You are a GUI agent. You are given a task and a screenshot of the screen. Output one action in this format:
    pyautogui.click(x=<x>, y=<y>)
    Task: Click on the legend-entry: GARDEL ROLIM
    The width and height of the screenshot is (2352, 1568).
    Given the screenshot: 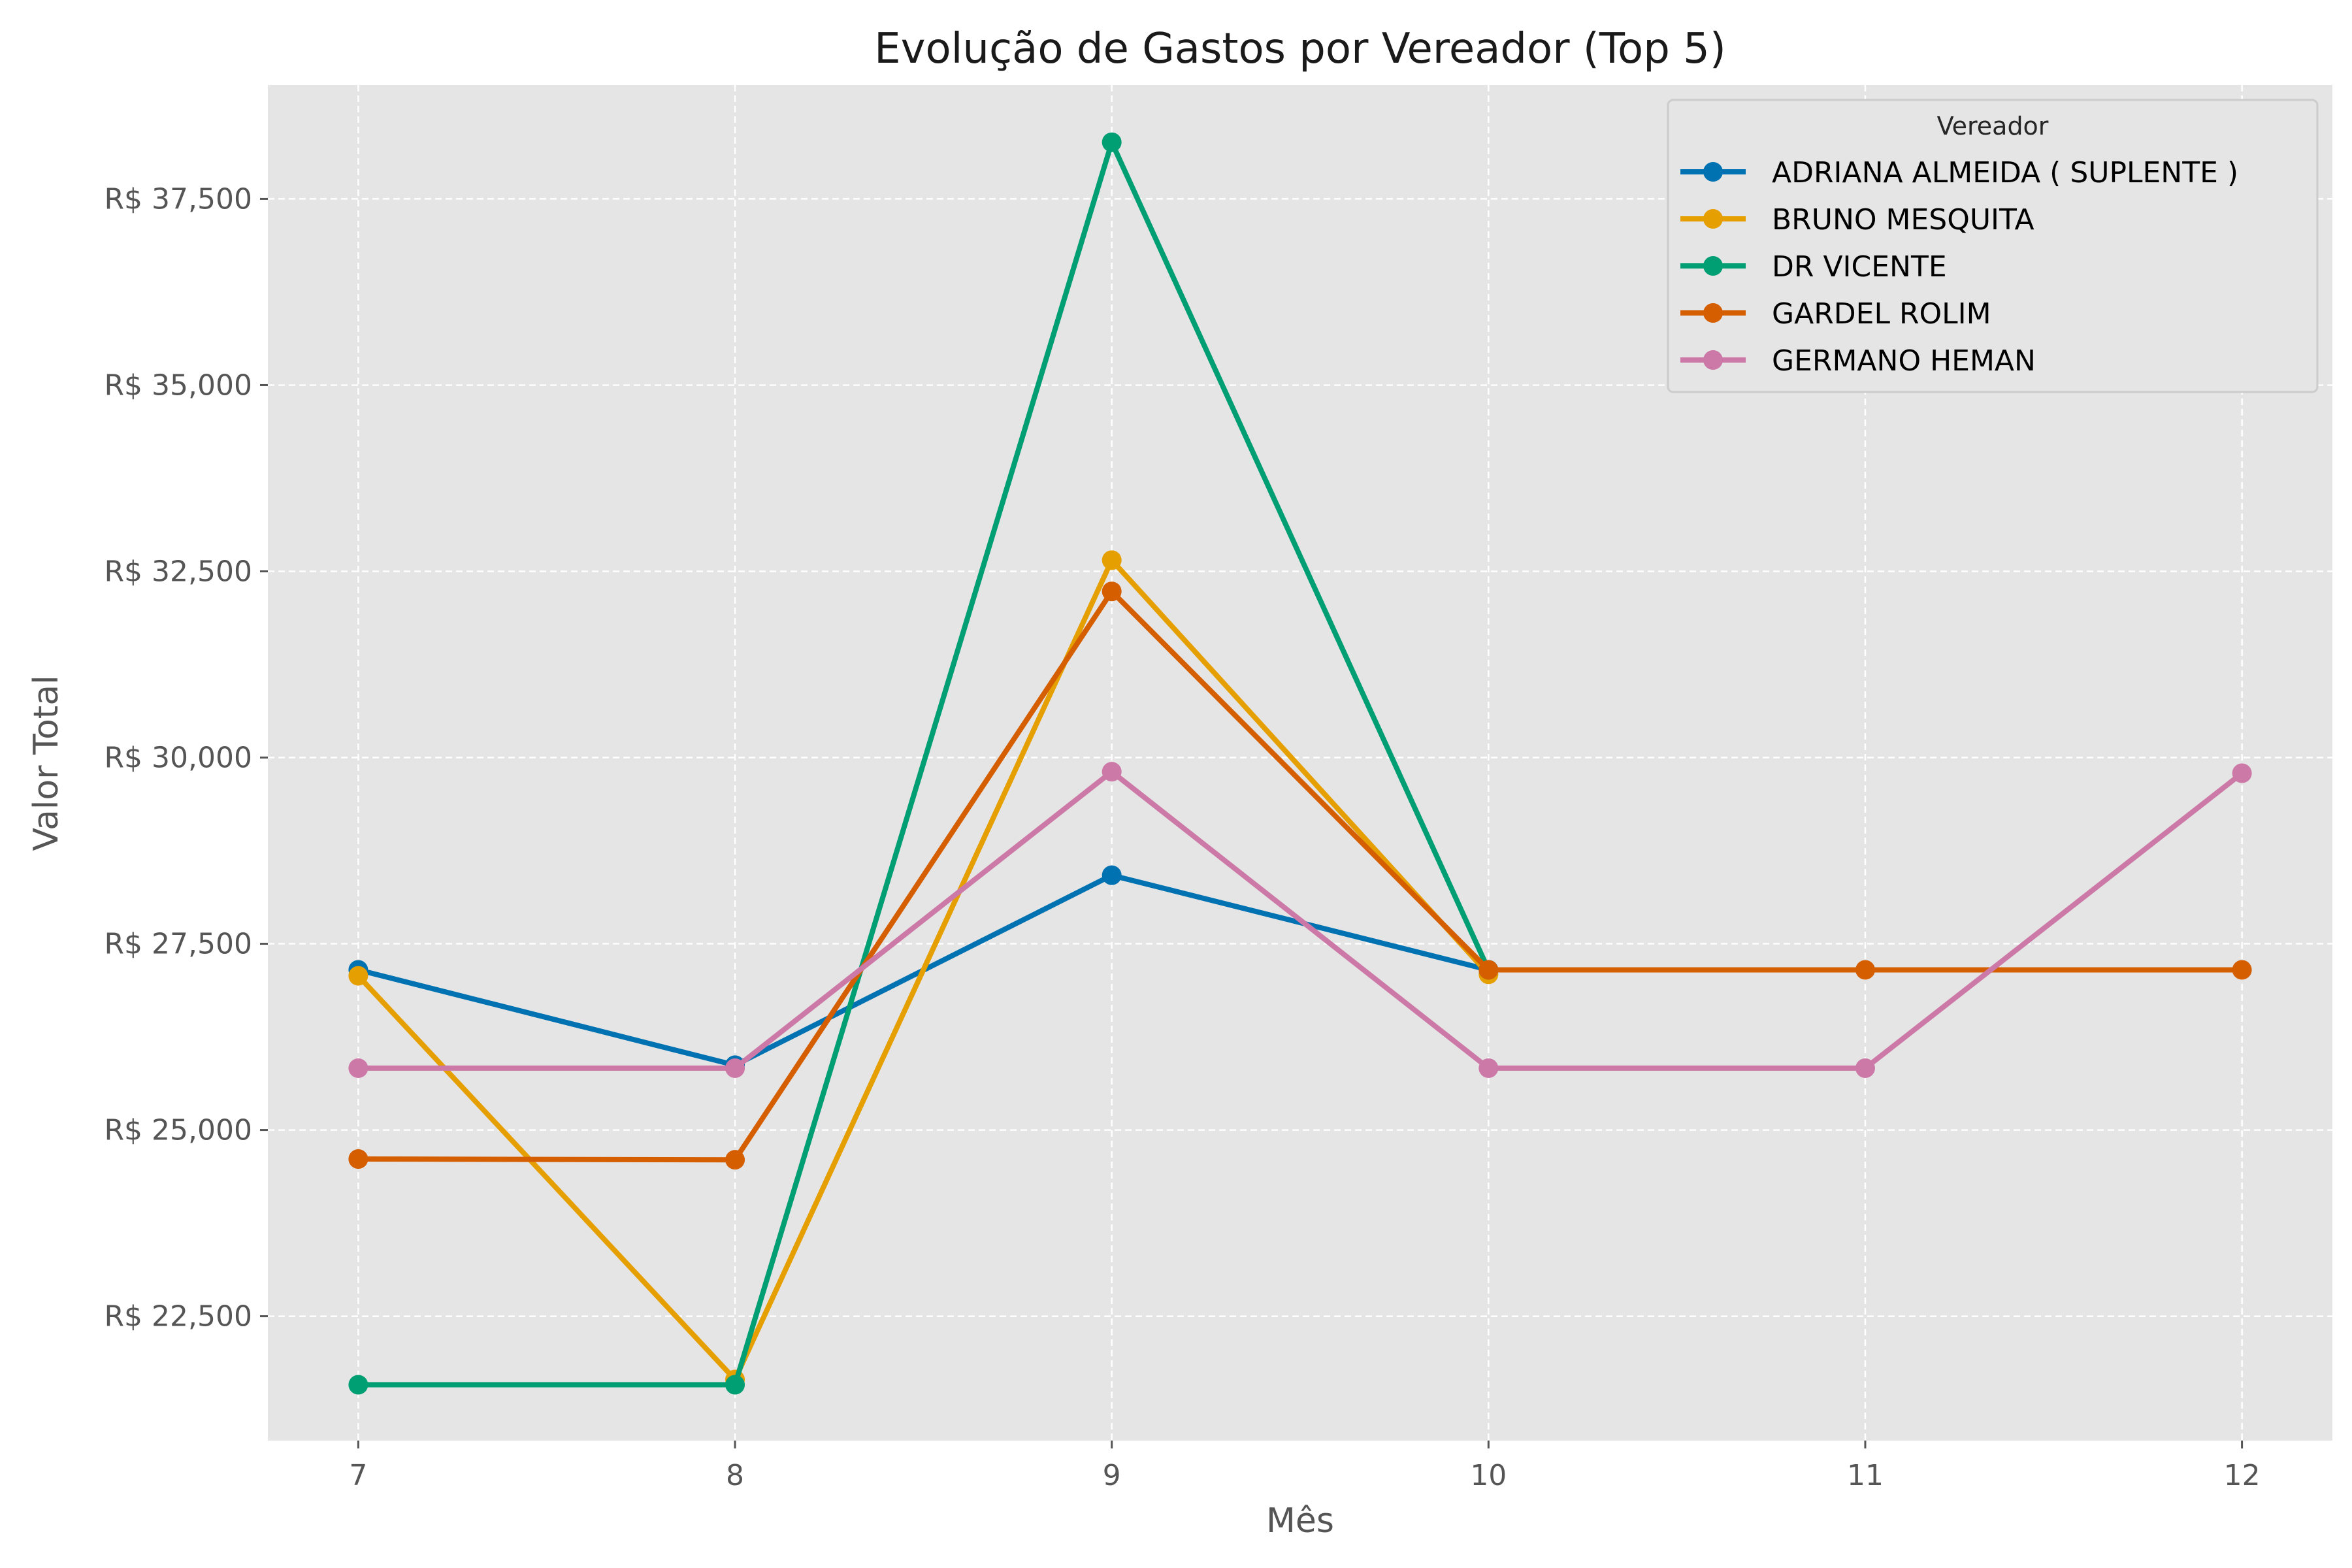 What is the action you would take?
    pyautogui.click(x=1835, y=314)
    